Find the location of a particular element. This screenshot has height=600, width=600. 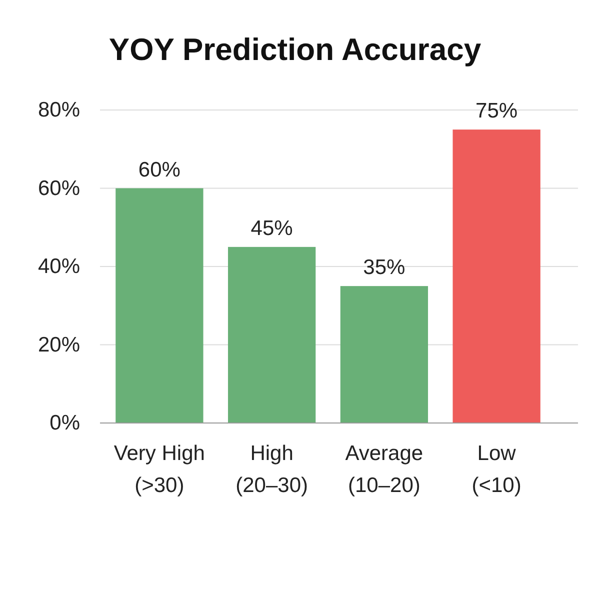

data-label: 75% is located at coordinates (497, 111).